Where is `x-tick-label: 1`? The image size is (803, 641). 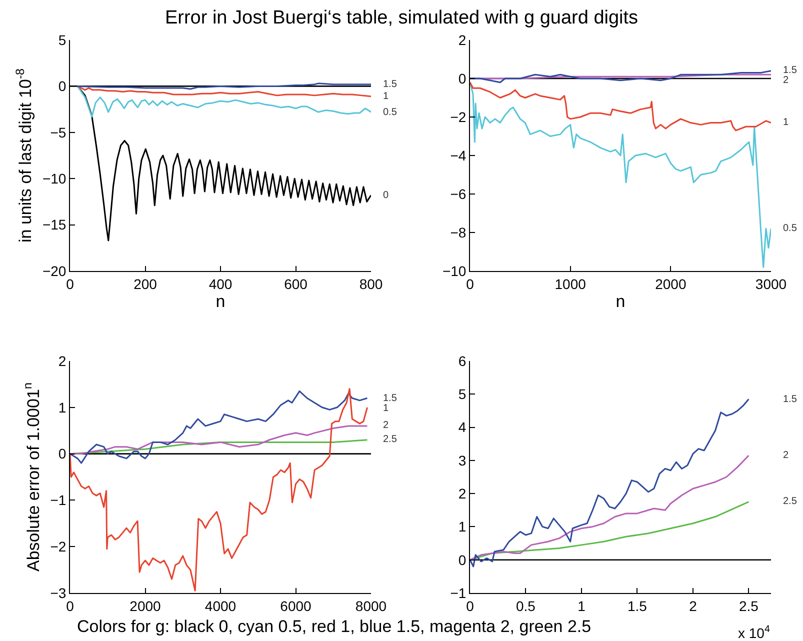 x-tick-label: 1 is located at coordinates (582, 606).